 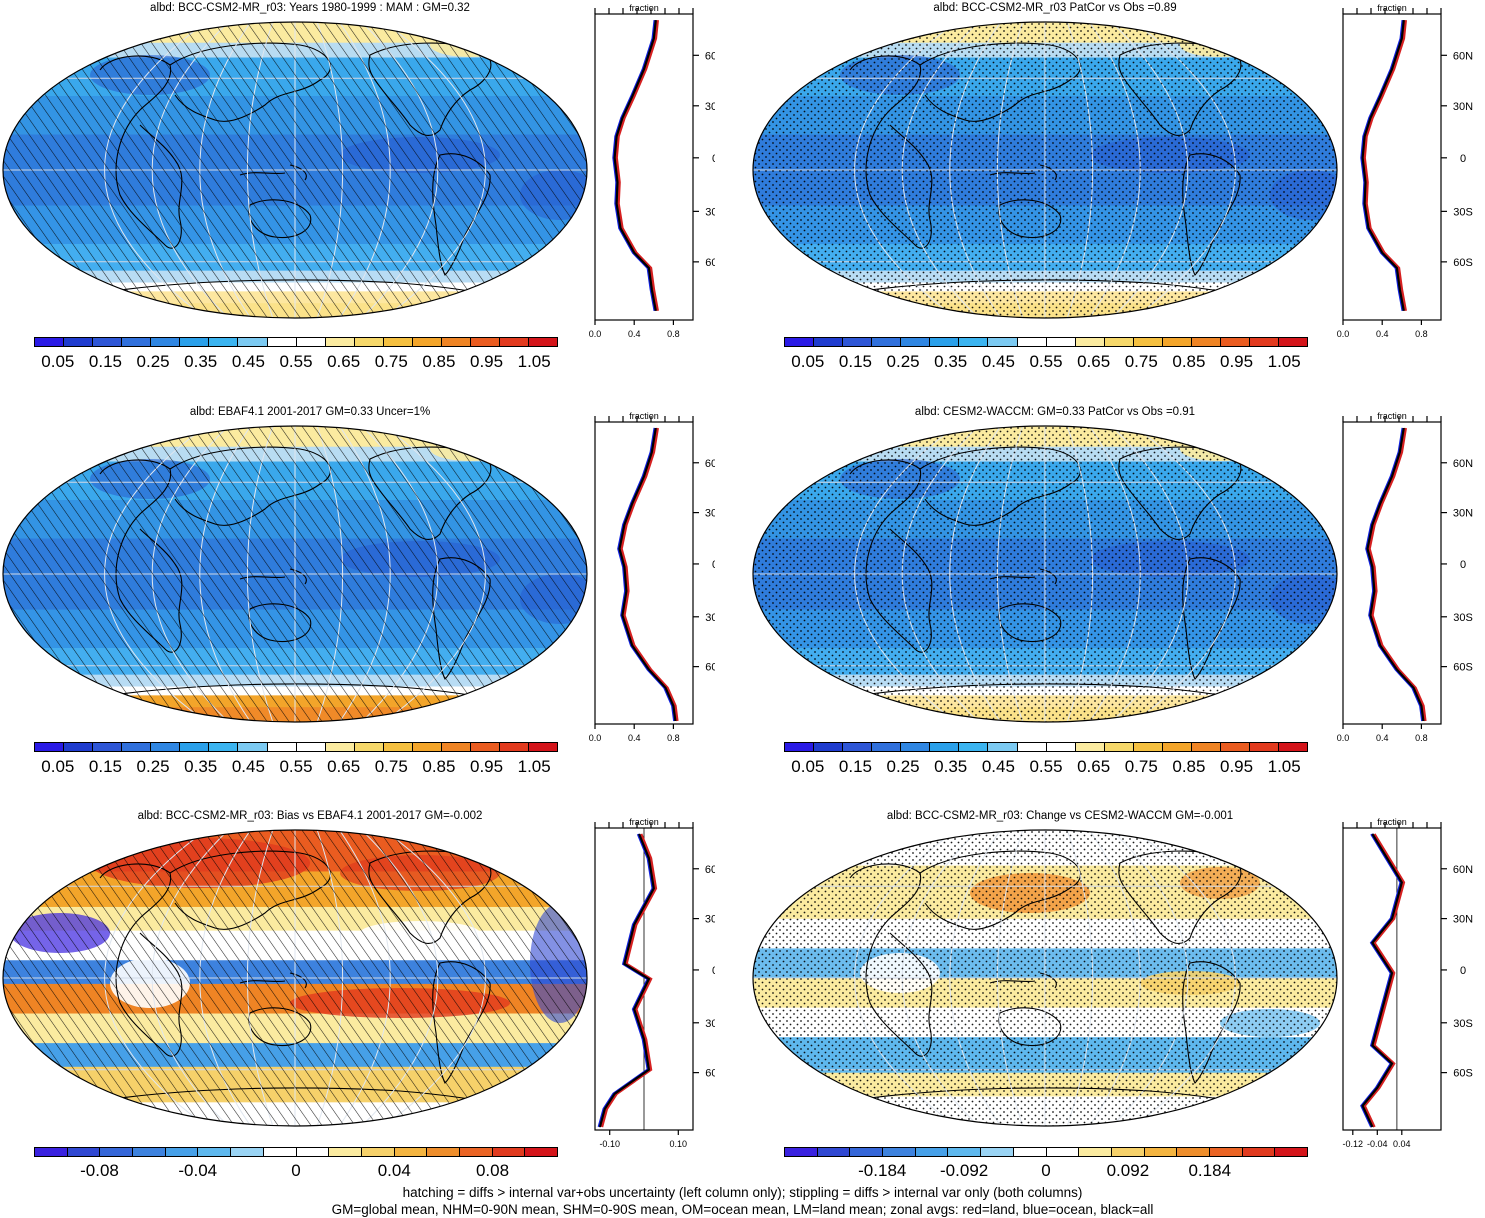 What do you see at coordinates (1392, 167) in the screenshot?
I see `zonal-frame` at bounding box center [1392, 167].